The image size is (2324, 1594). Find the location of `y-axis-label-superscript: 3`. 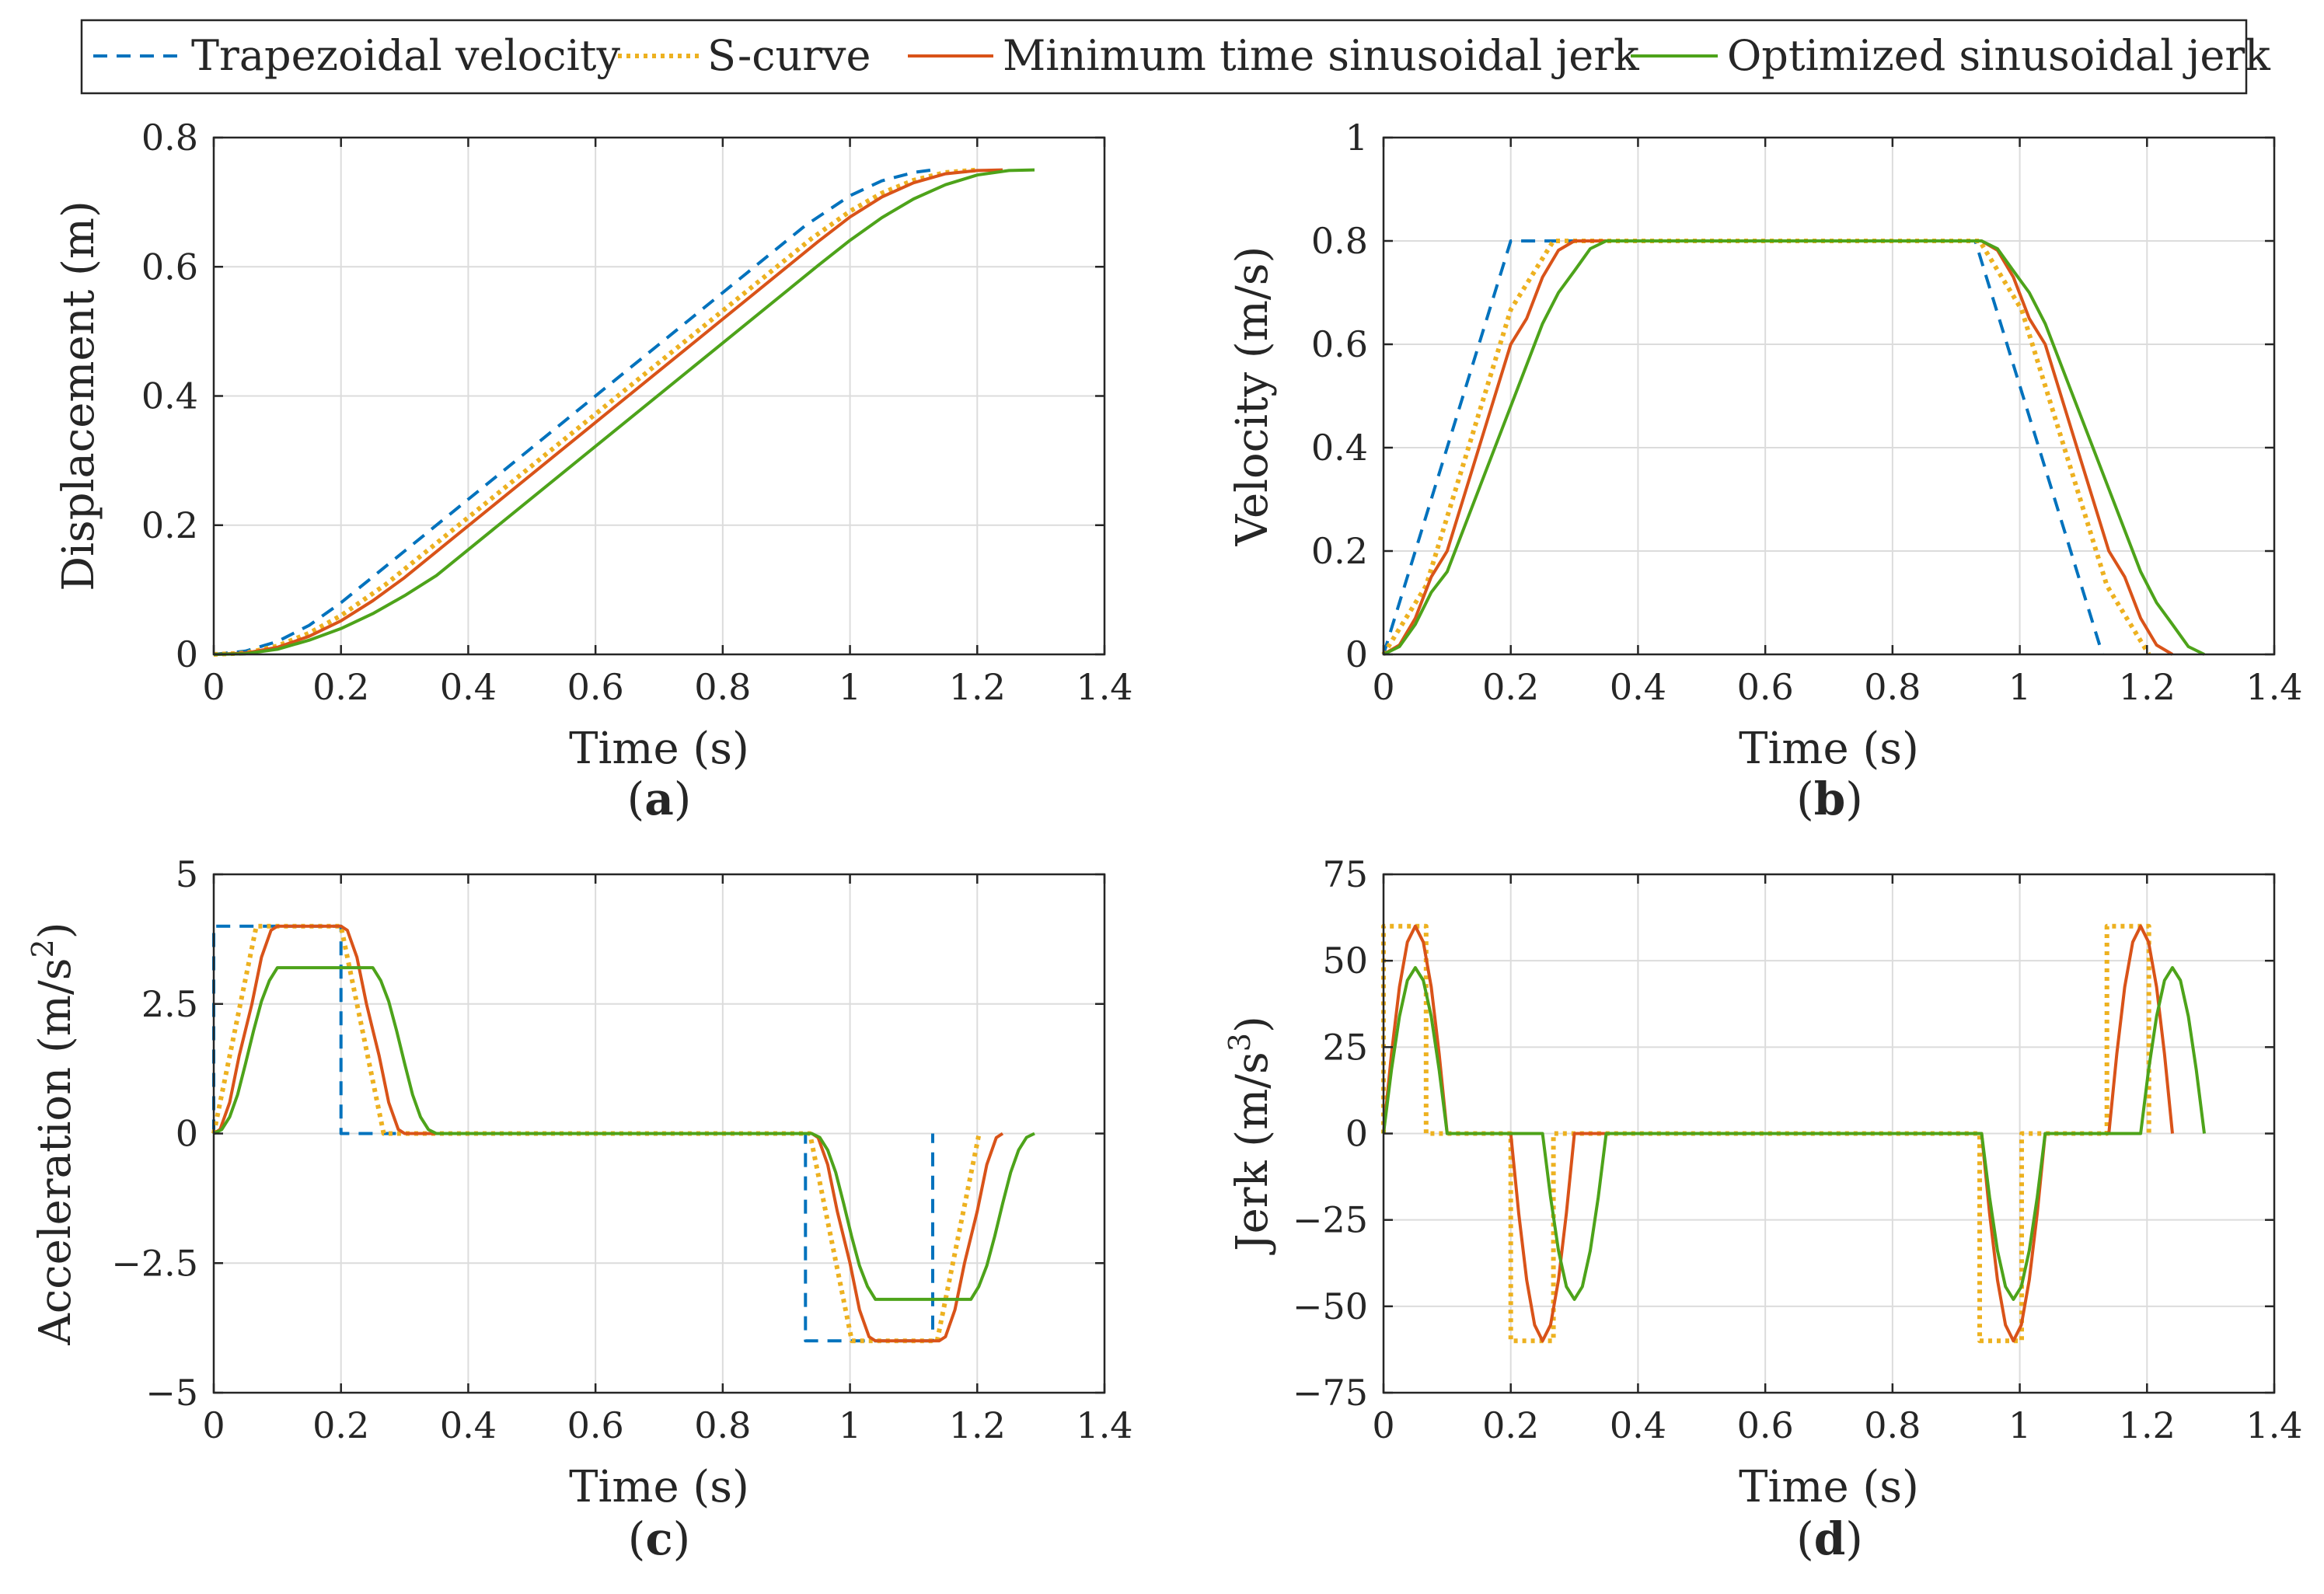

y-axis-label-superscript: 3 is located at coordinates (1240, 1042).